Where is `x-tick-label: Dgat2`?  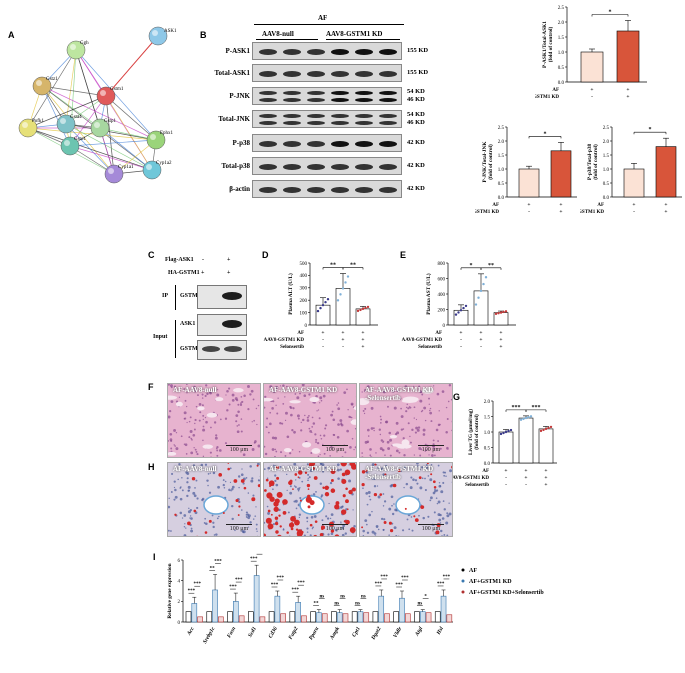
x-tick-label: Dgat2 is located at coordinates (376, 634).